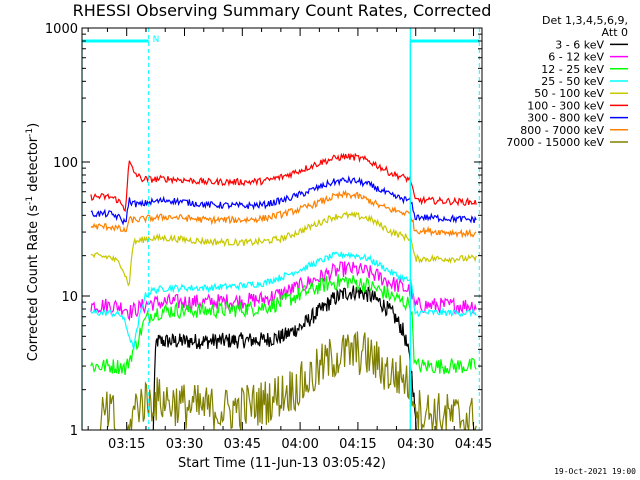 The height and width of the screenshot is (480, 640). Describe the element at coordinates (562, 130) in the screenshot. I see `legend-label-8: 800 - 7000 keV` at that location.